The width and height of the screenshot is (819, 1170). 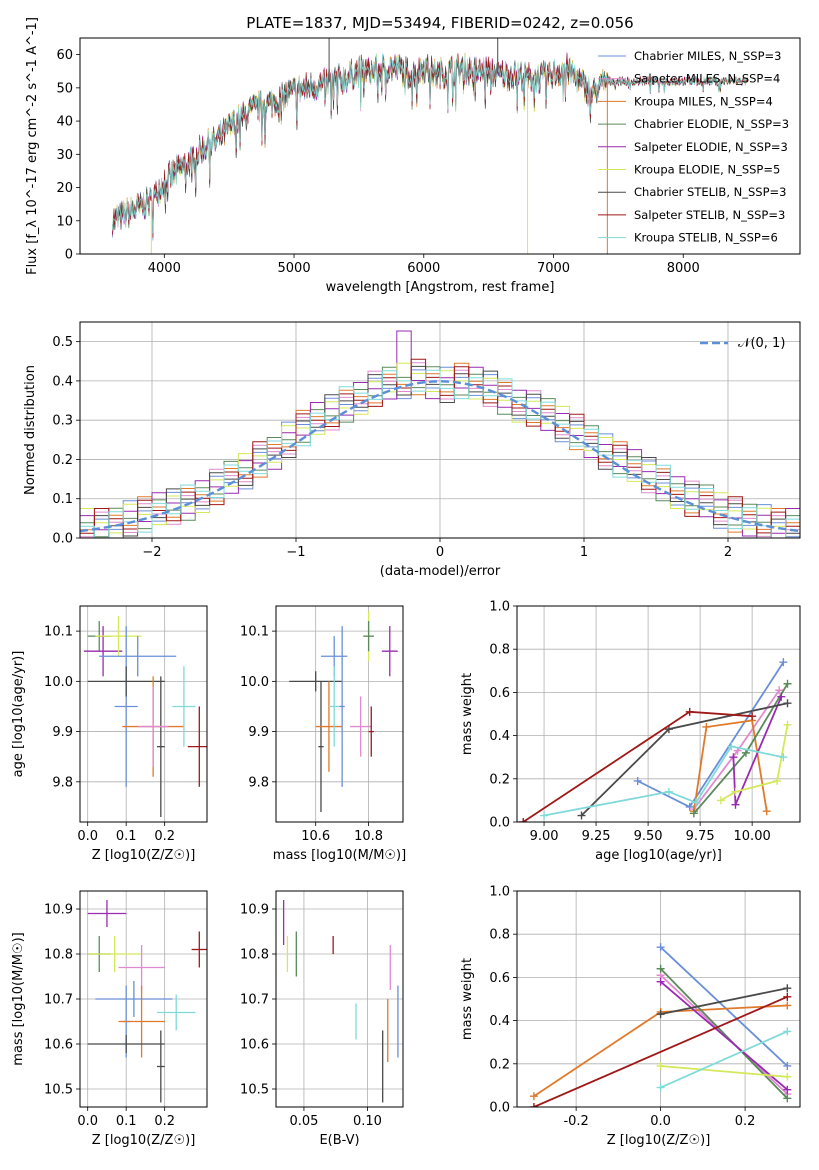 I want to click on gaussian-reference-line, so click(x=440, y=456).